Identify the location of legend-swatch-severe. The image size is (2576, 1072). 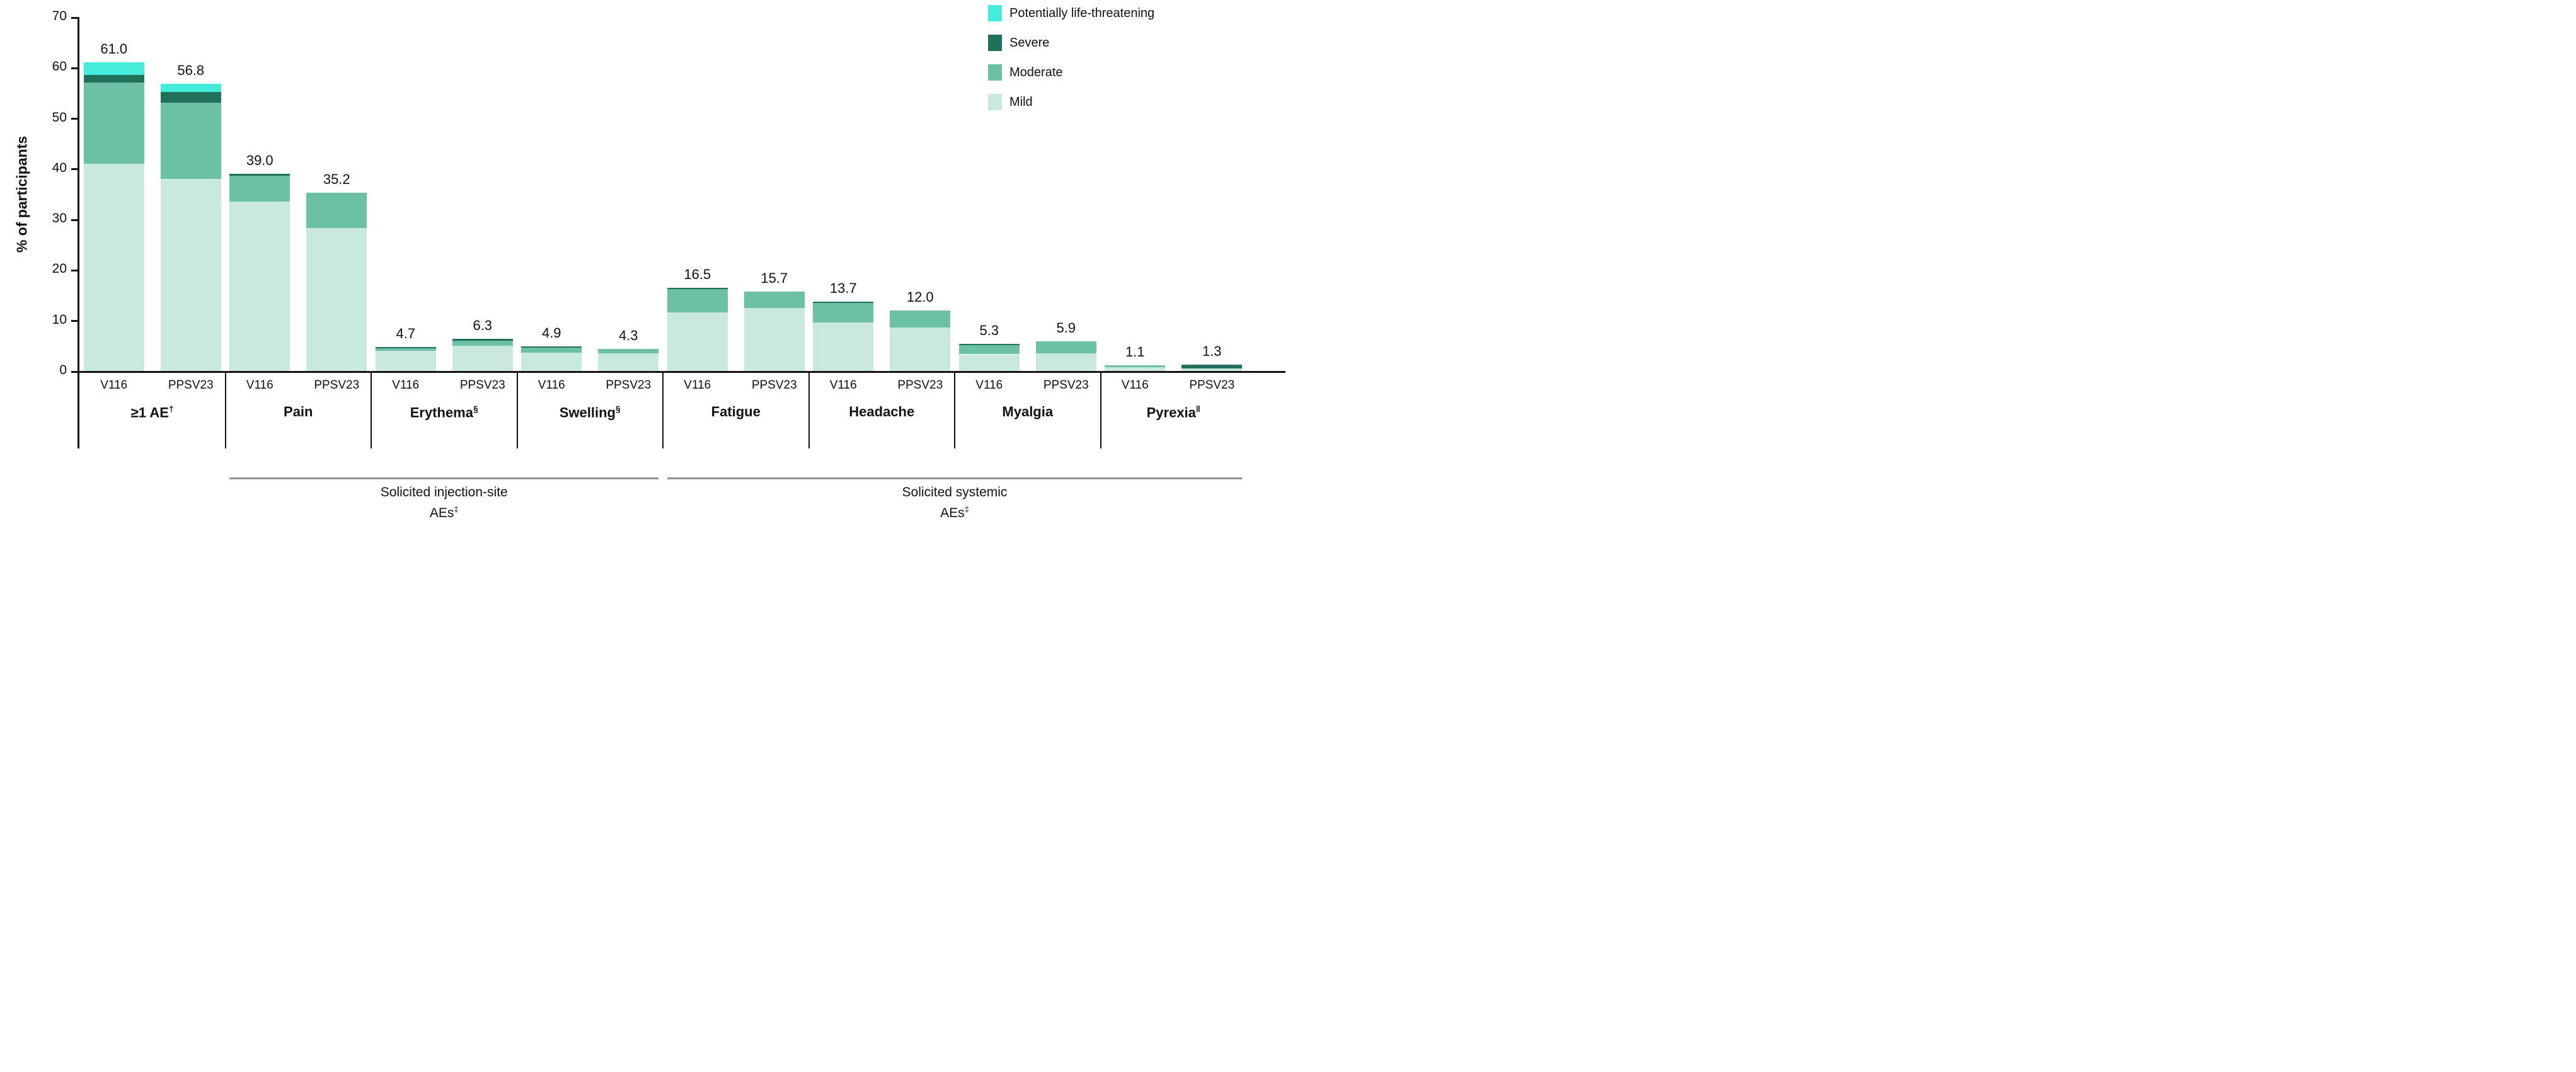
(995, 43).